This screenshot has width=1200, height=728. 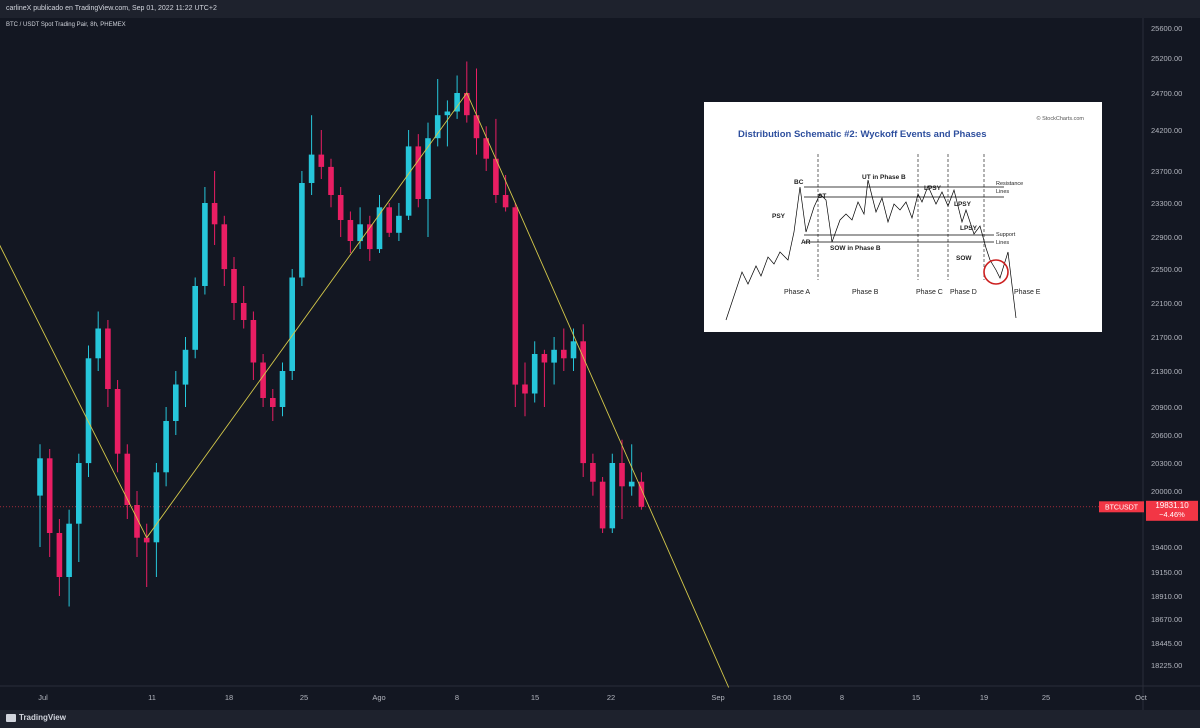 What do you see at coordinates (782, 697) in the screenshot?
I see `time-tick-label: 18:00` at bounding box center [782, 697].